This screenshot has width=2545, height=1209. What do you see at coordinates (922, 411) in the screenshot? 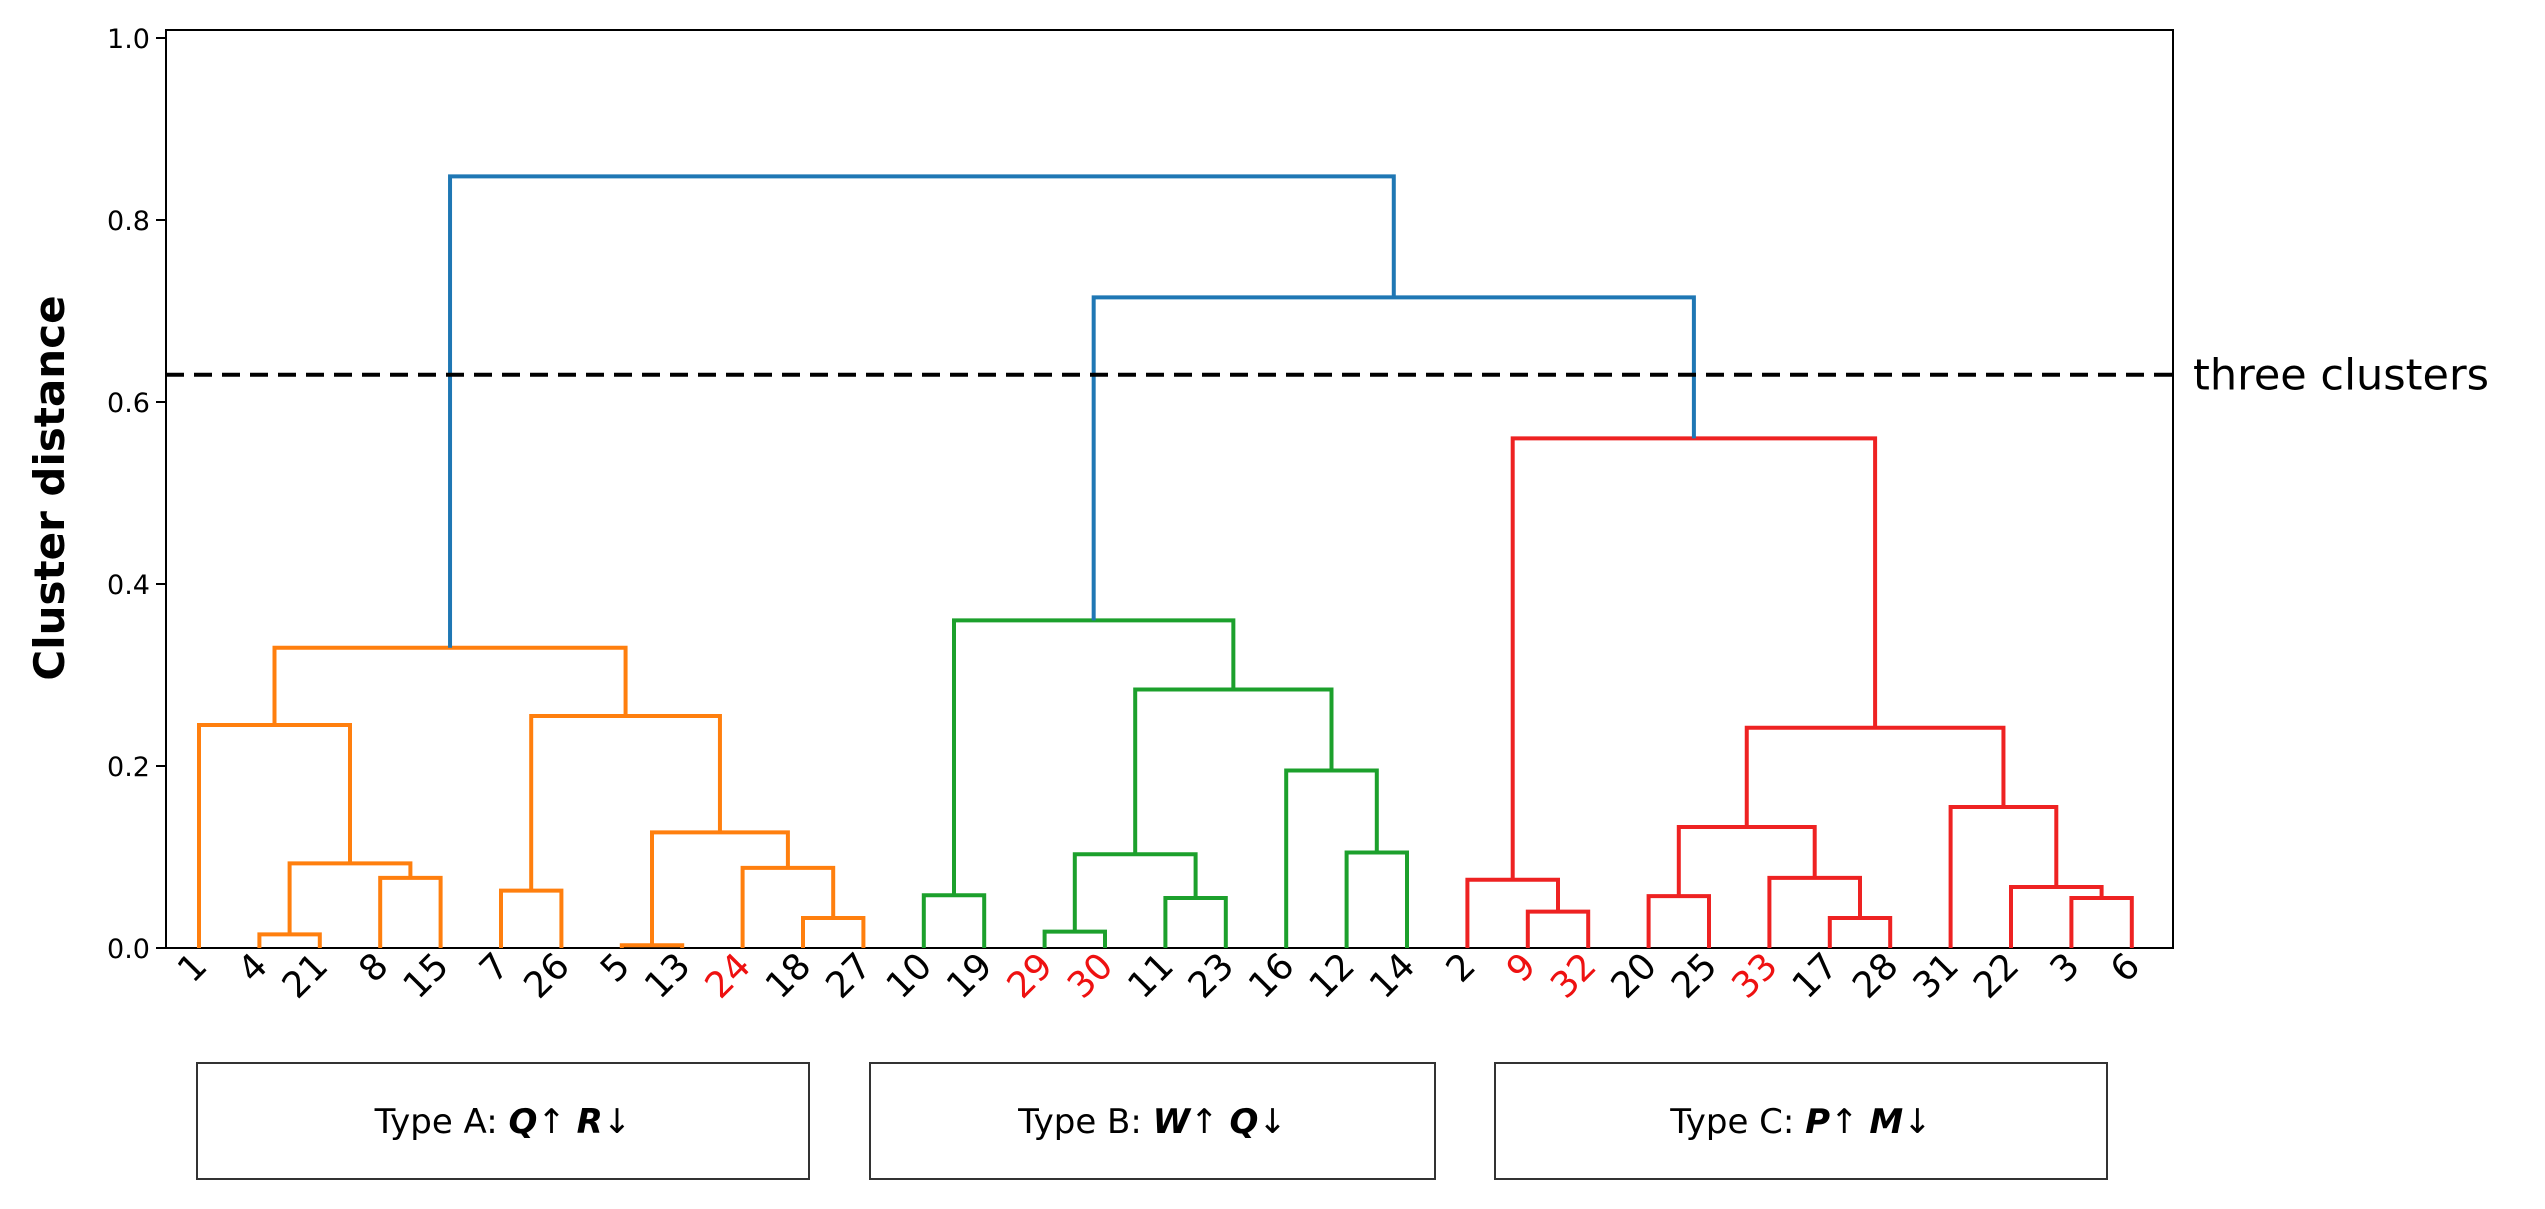
I see `dendrogram-link-r2` at bounding box center [922, 411].